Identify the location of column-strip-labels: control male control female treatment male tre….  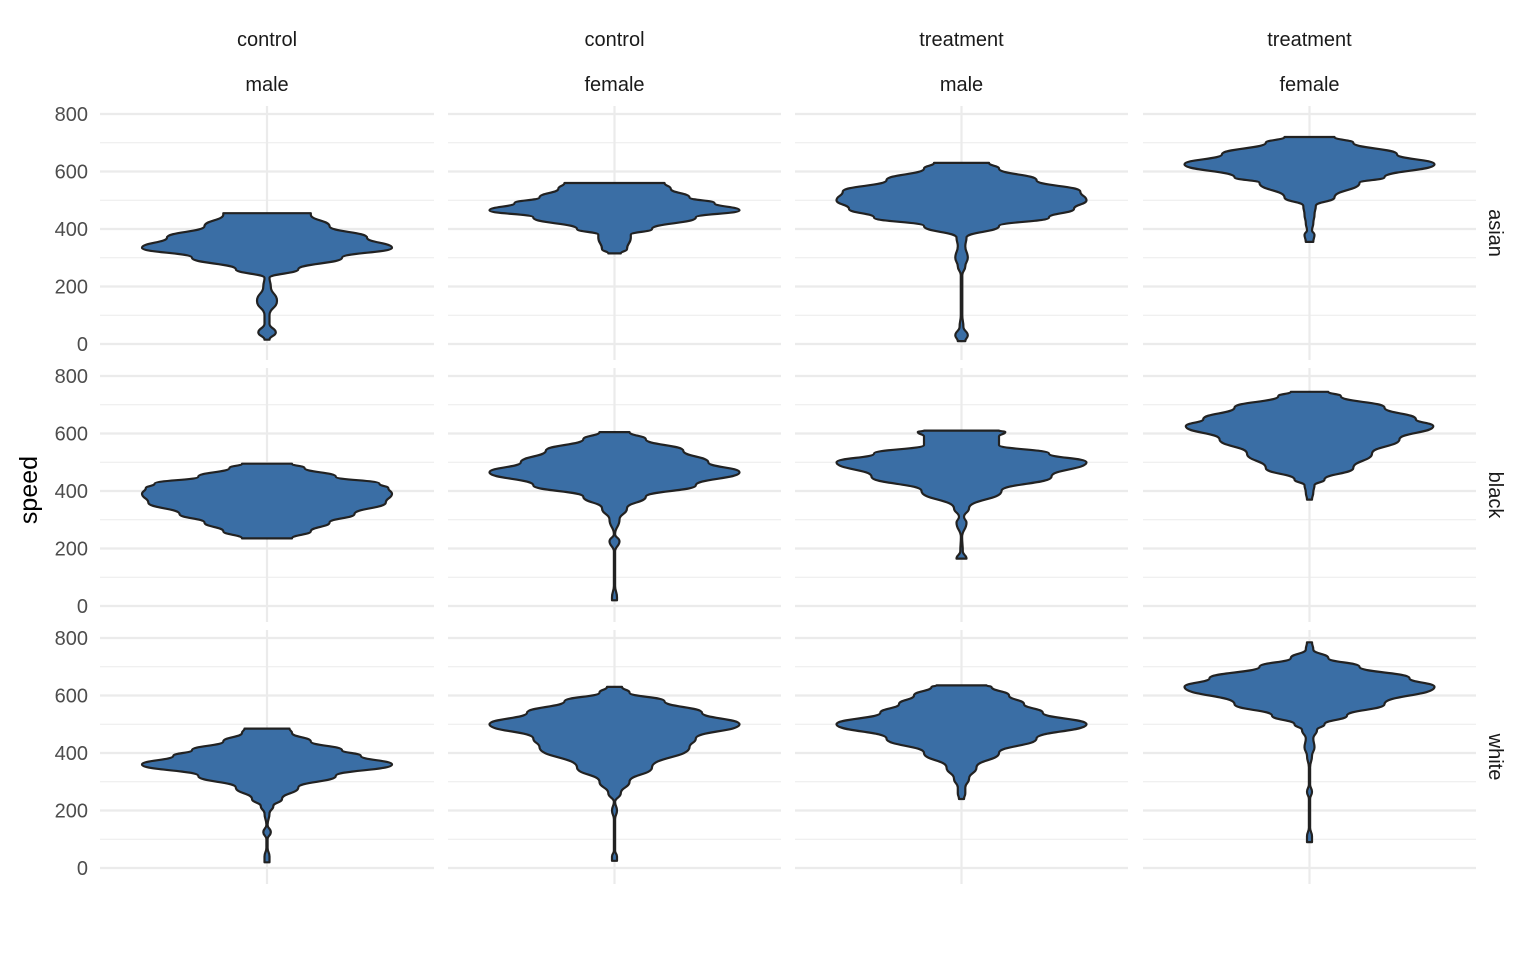
(794, 62).